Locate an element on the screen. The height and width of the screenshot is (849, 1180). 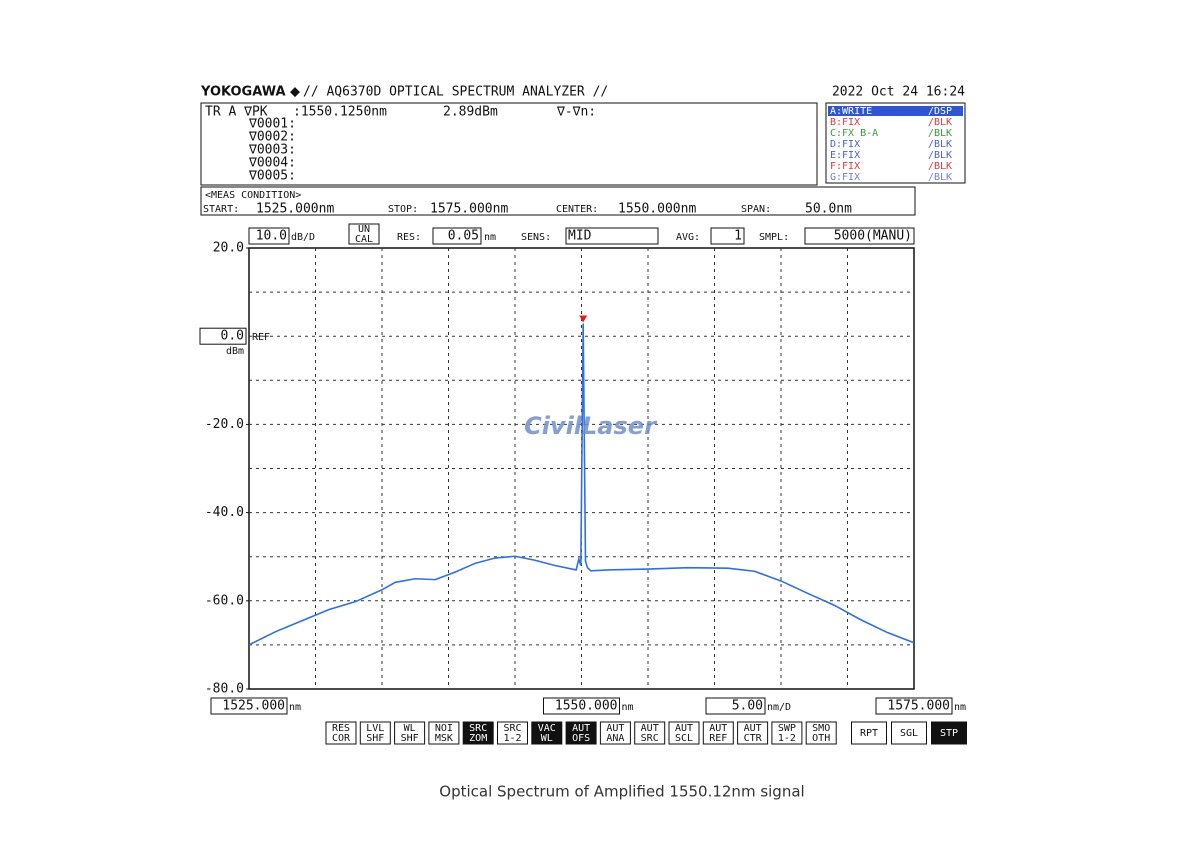
button-label: SGL is located at coordinates (909, 733).